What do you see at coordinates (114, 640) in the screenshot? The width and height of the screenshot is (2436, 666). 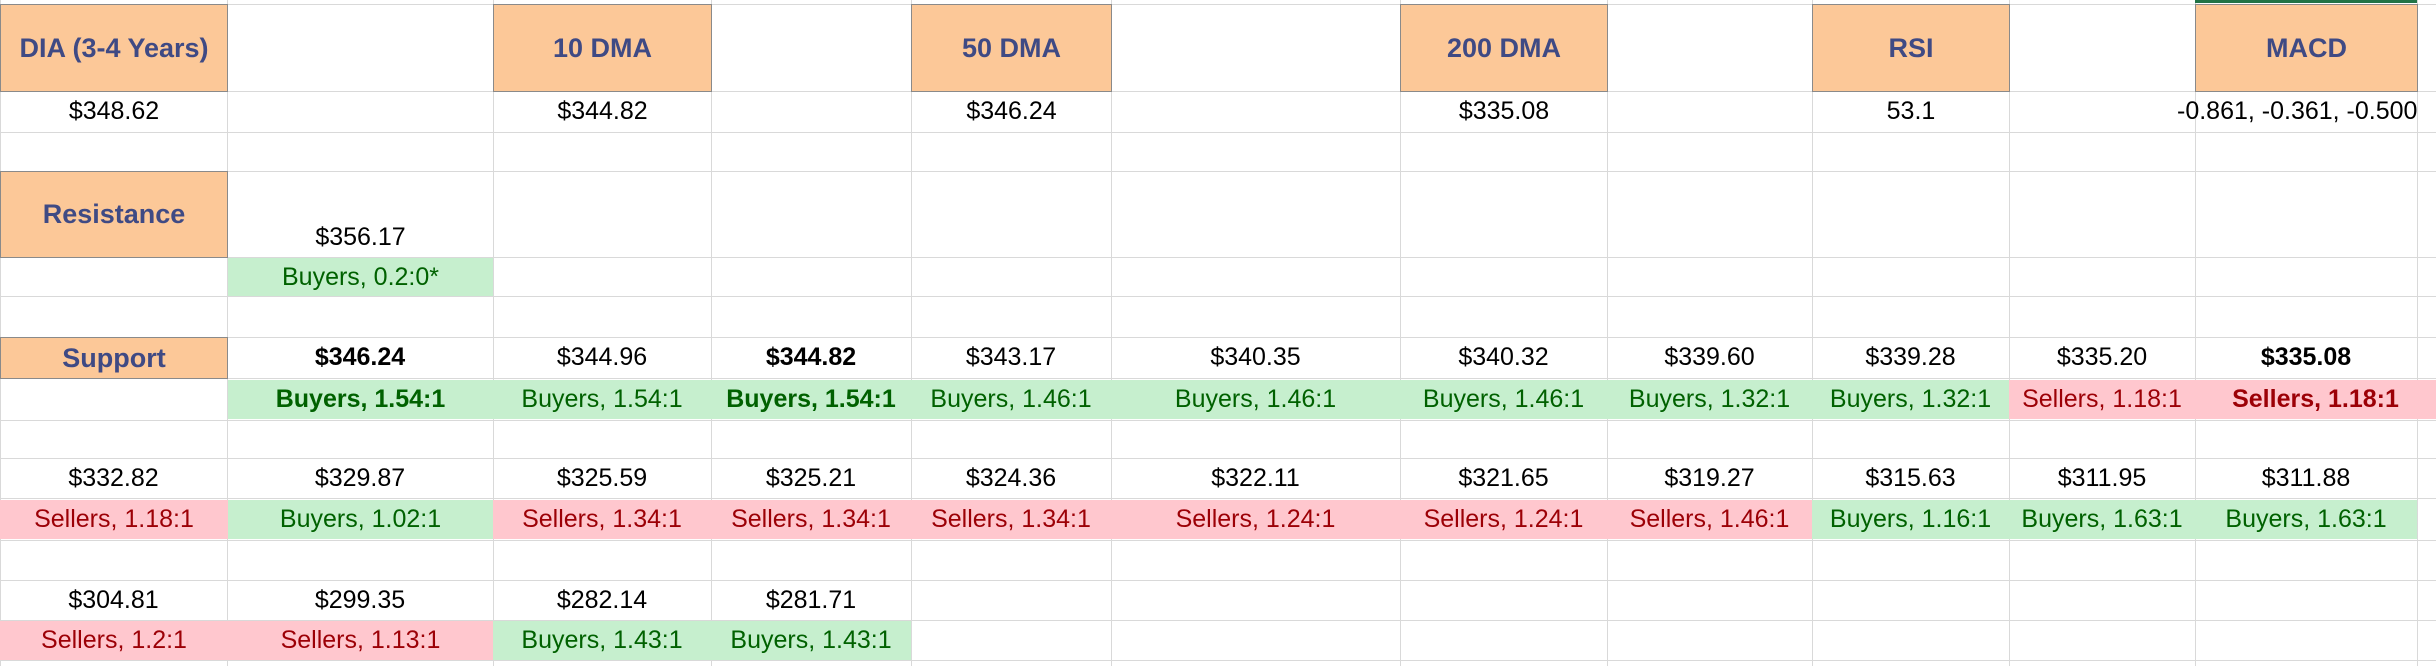 I see `support-ratio: Sellers, 1.2:1` at bounding box center [114, 640].